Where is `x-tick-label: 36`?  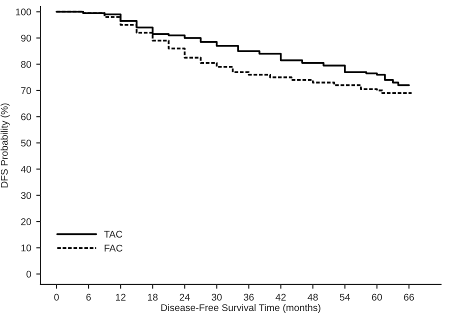
x-tick-label: 36 is located at coordinates (249, 297).